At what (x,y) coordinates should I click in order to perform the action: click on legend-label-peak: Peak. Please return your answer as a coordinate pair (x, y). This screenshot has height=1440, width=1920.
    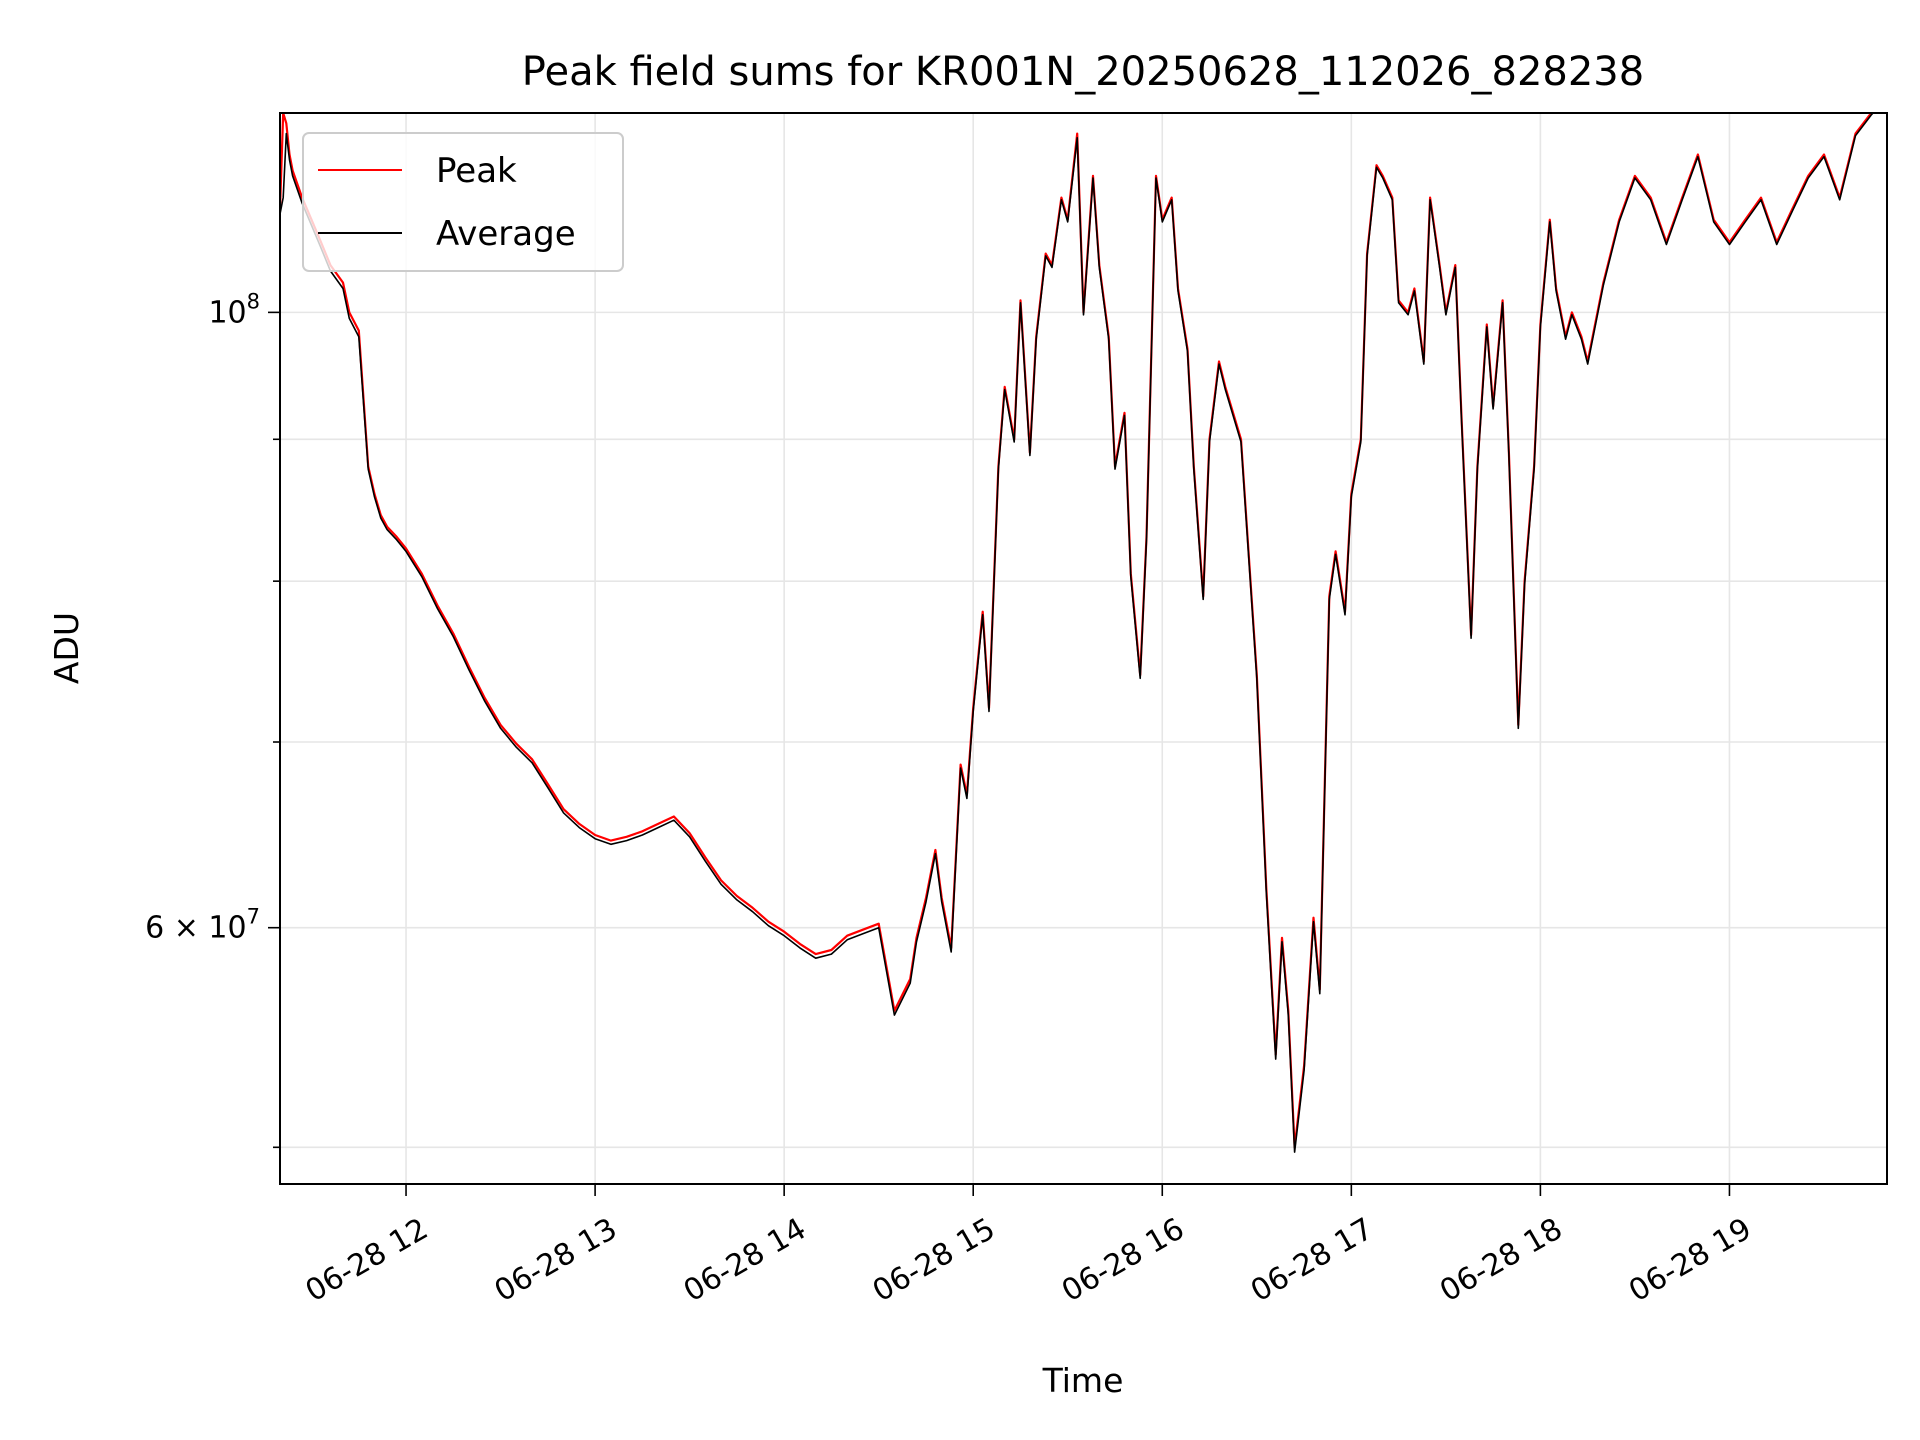
    Looking at the image, I should click on (476, 171).